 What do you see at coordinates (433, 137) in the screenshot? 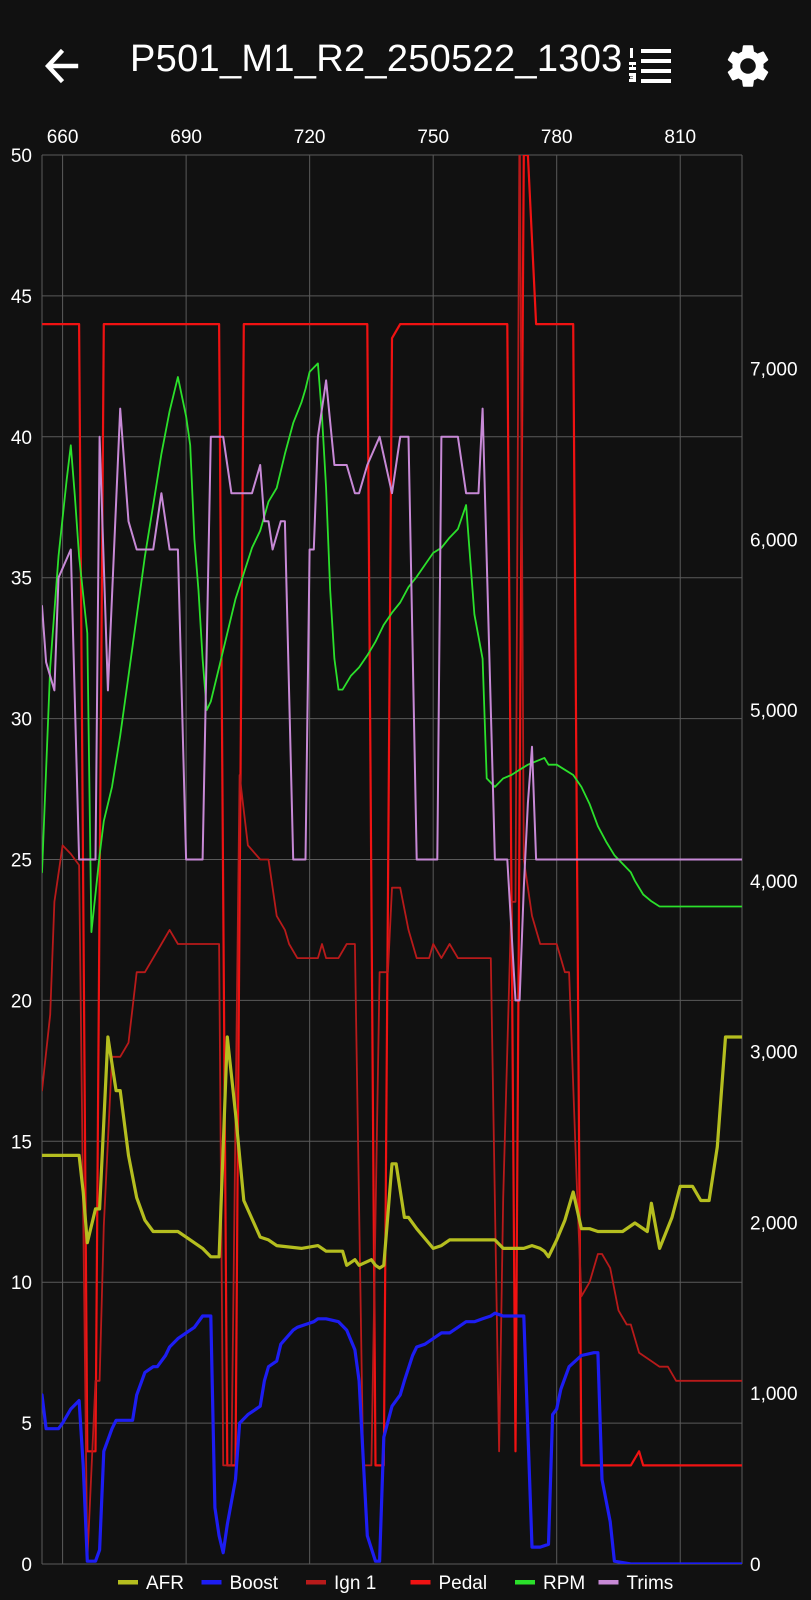
I see `x-tick-label: 750` at bounding box center [433, 137].